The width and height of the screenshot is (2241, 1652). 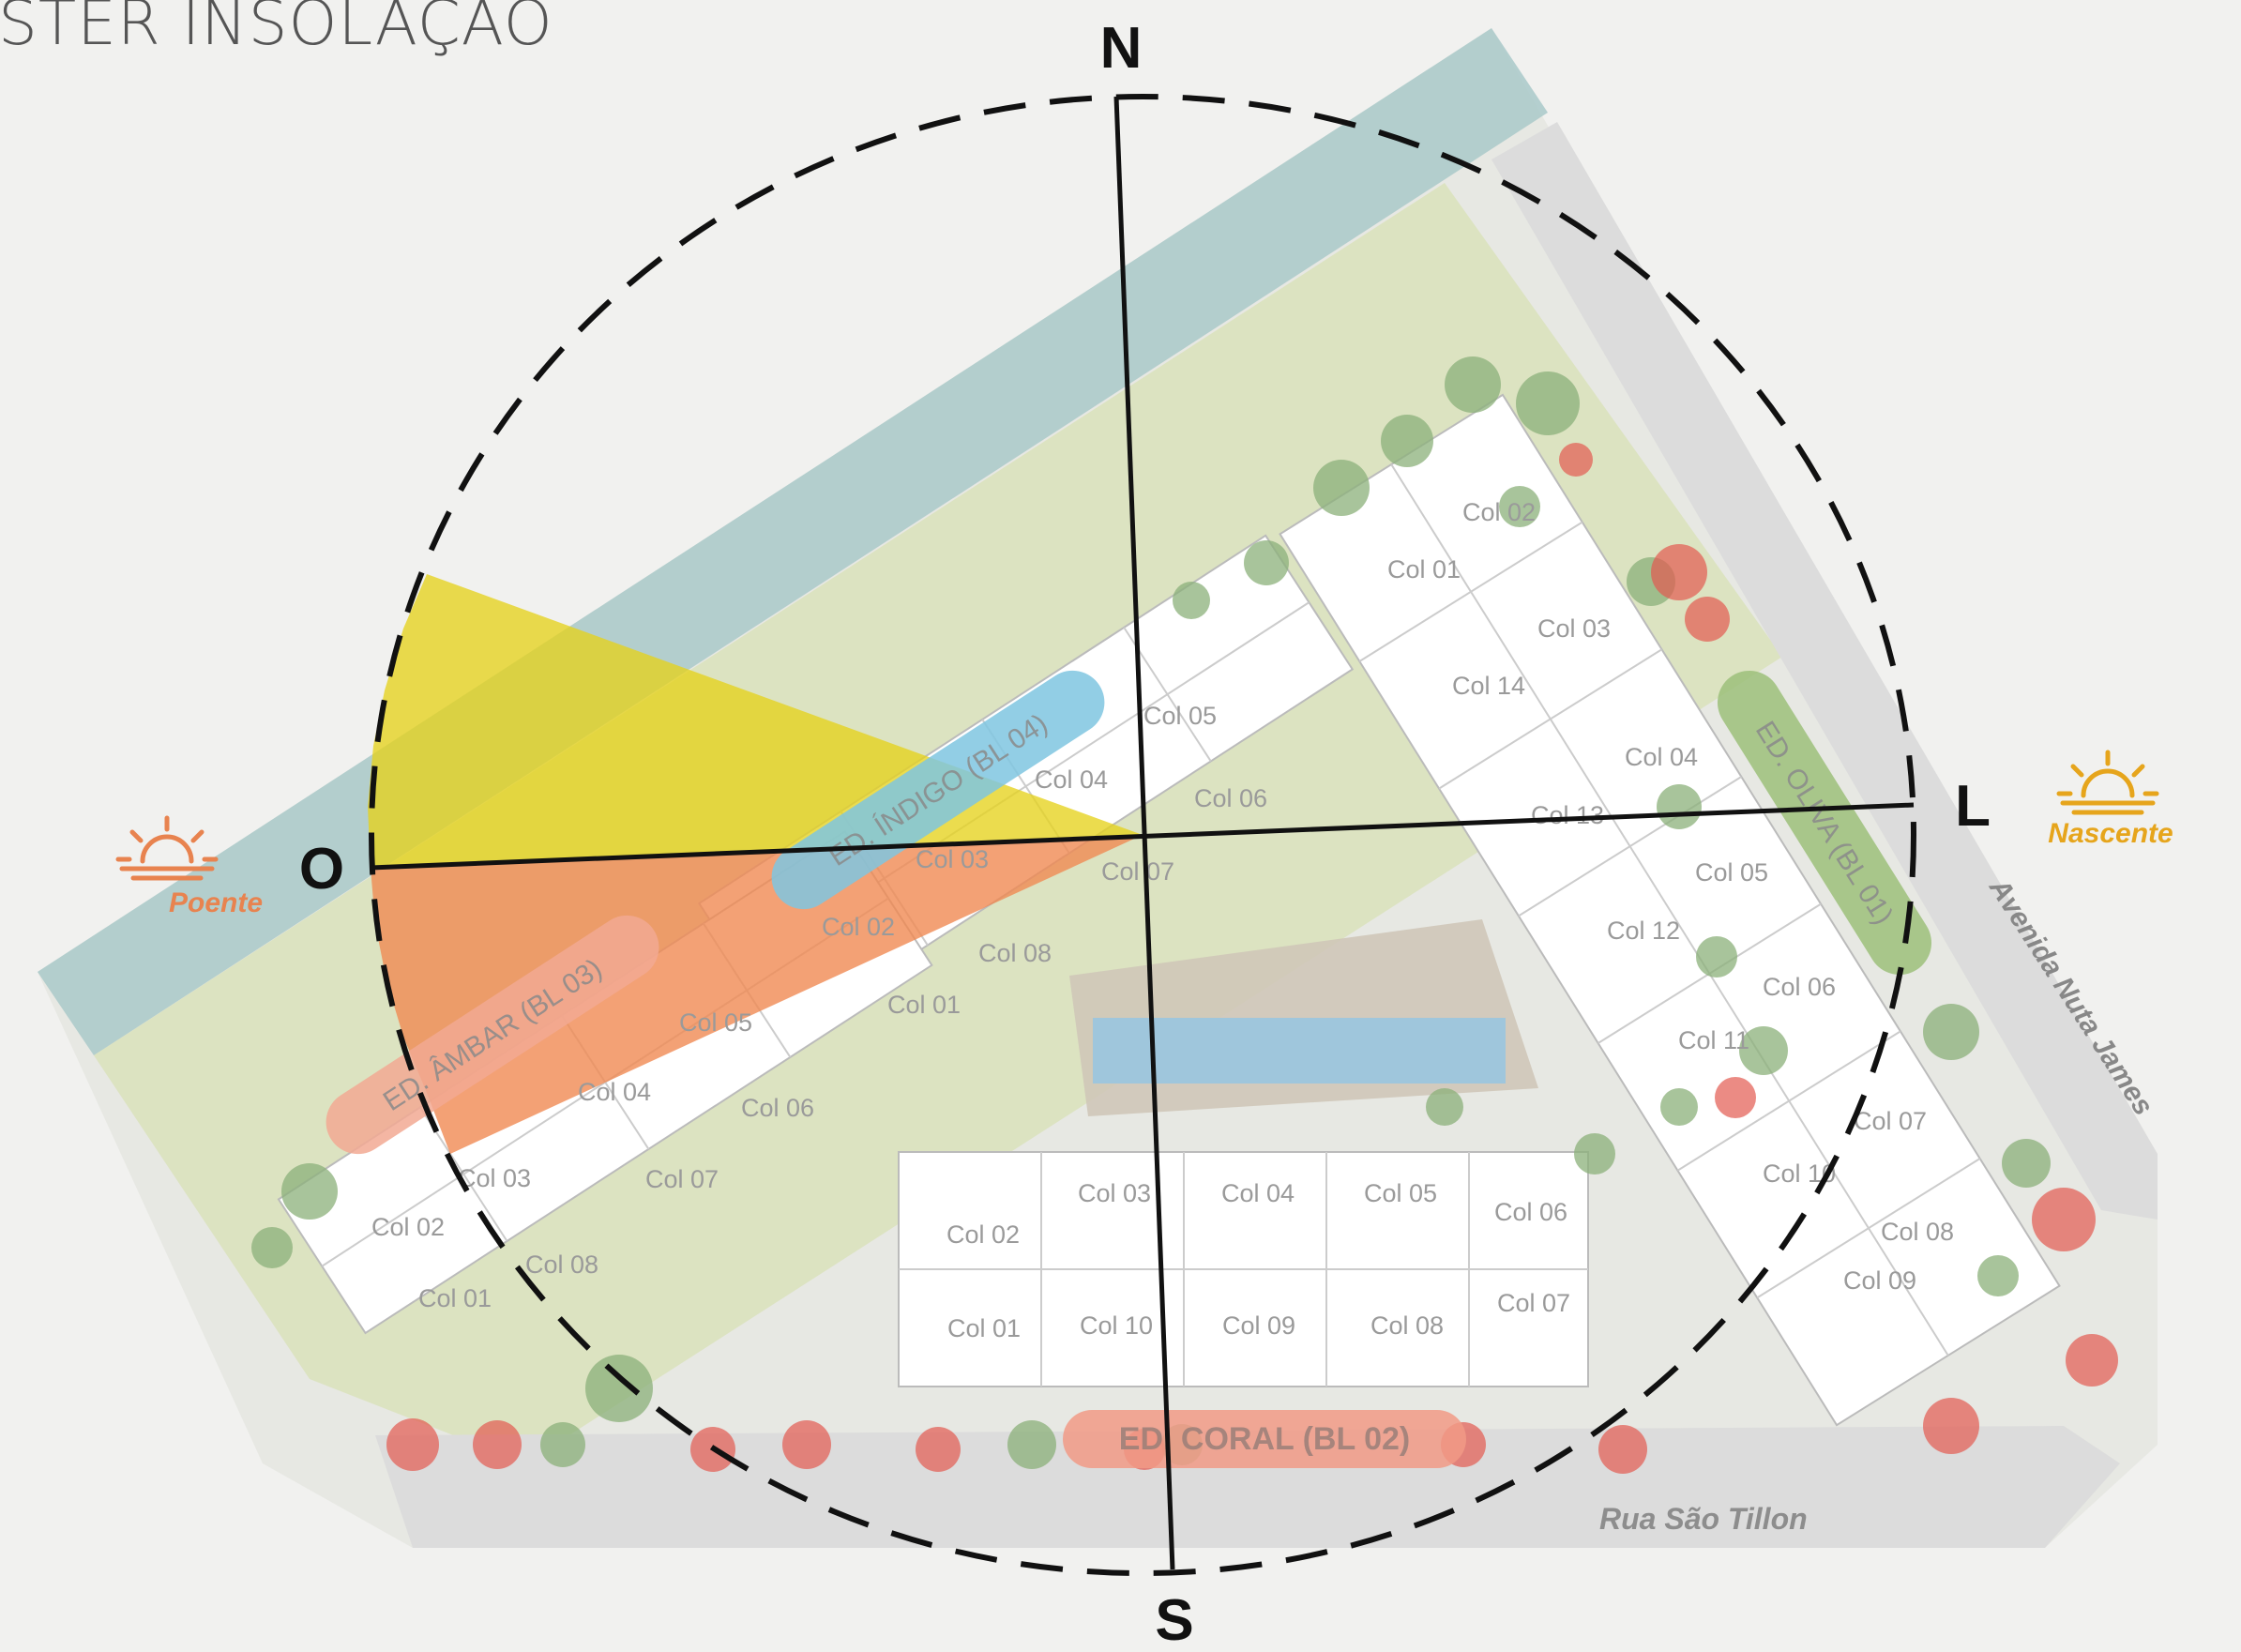 I want to click on unit-label-oliva: Col 07, so click(x=1890, y=1121).